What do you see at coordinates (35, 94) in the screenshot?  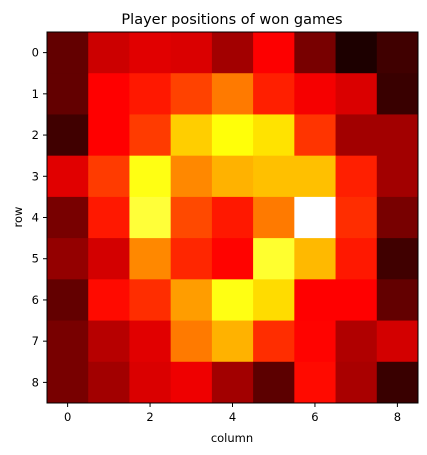 I see `y-tick-label: 1` at bounding box center [35, 94].